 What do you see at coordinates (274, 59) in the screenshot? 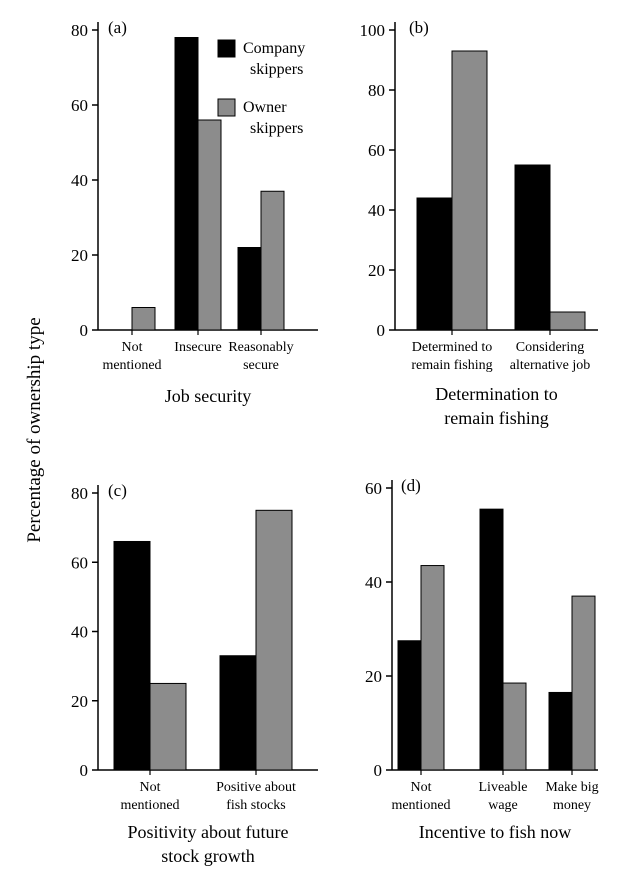
I see `legend-label: Company skippers` at bounding box center [274, 59].